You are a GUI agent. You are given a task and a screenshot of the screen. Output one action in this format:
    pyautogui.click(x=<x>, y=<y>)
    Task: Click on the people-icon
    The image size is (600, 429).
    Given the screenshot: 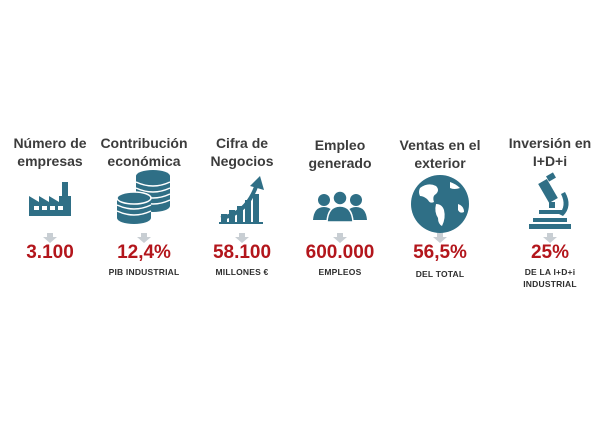 What is the action you would take?
    pyautogui.click(x=340, y=208)
    